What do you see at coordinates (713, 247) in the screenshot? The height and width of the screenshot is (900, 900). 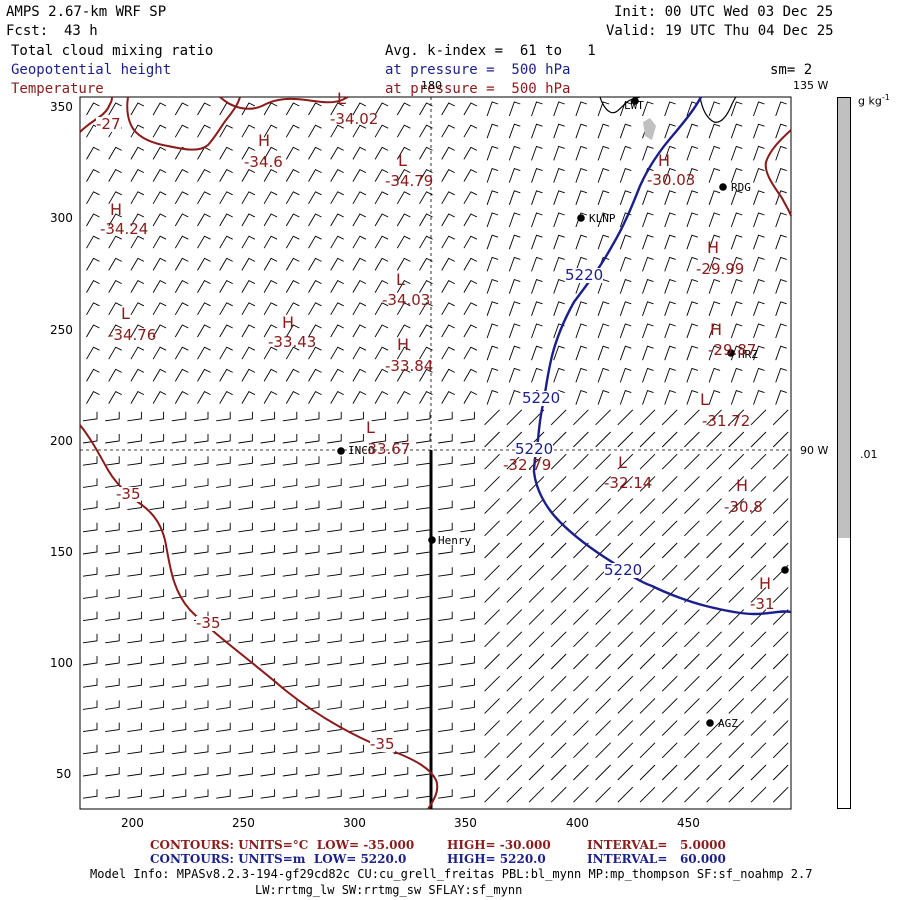 I see `high-low-letter: H` at bounding box center [713, 247].